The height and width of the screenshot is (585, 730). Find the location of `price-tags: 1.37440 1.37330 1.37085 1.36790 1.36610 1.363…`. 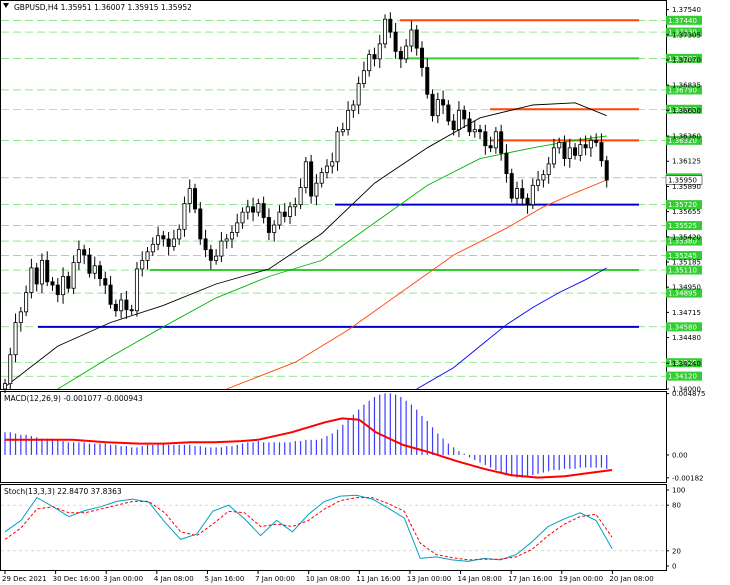

price-tags: 1.37440 1.37330 1.37085 1.36790 1.36610 1.363… is located at coordinates (684, 198).